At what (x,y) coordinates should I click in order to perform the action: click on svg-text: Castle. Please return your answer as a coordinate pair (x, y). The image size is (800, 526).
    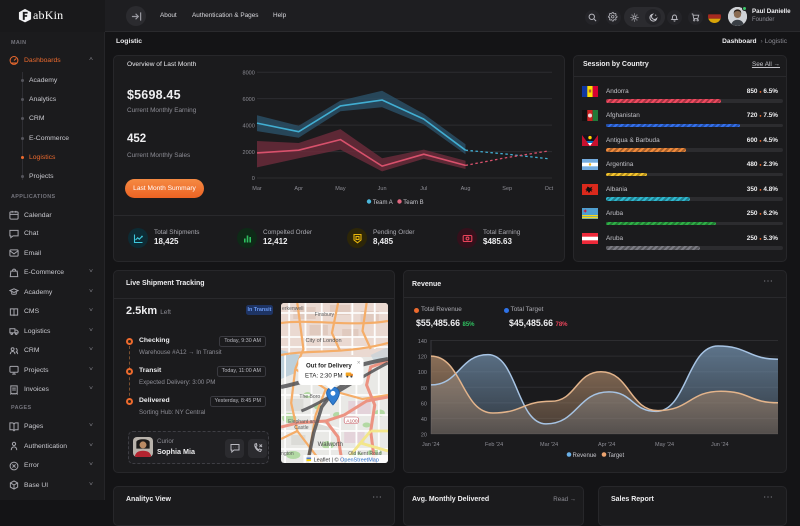
    Looking at the image, I should click on (301, 428).